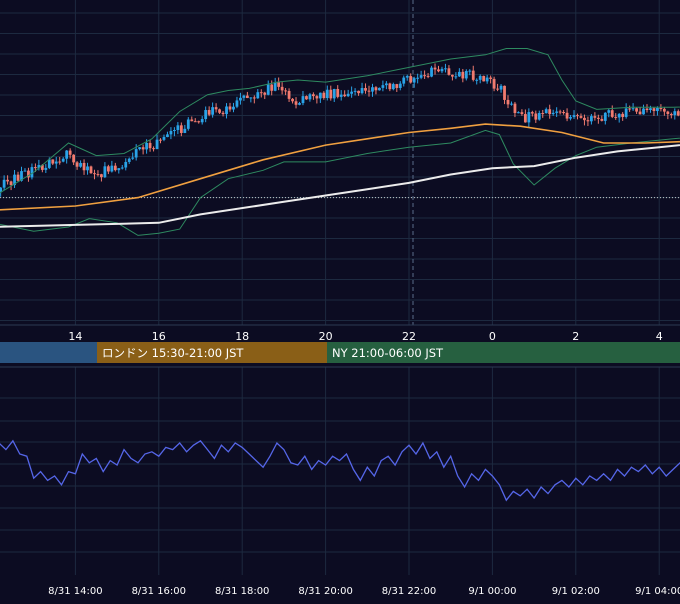 Image resolution: width=680 pixels, height=604 pixels. I want to click on session-bar: ロンドン 15:30-21:00 JST NY 21:00-06:00 JST, so click(340, 352).